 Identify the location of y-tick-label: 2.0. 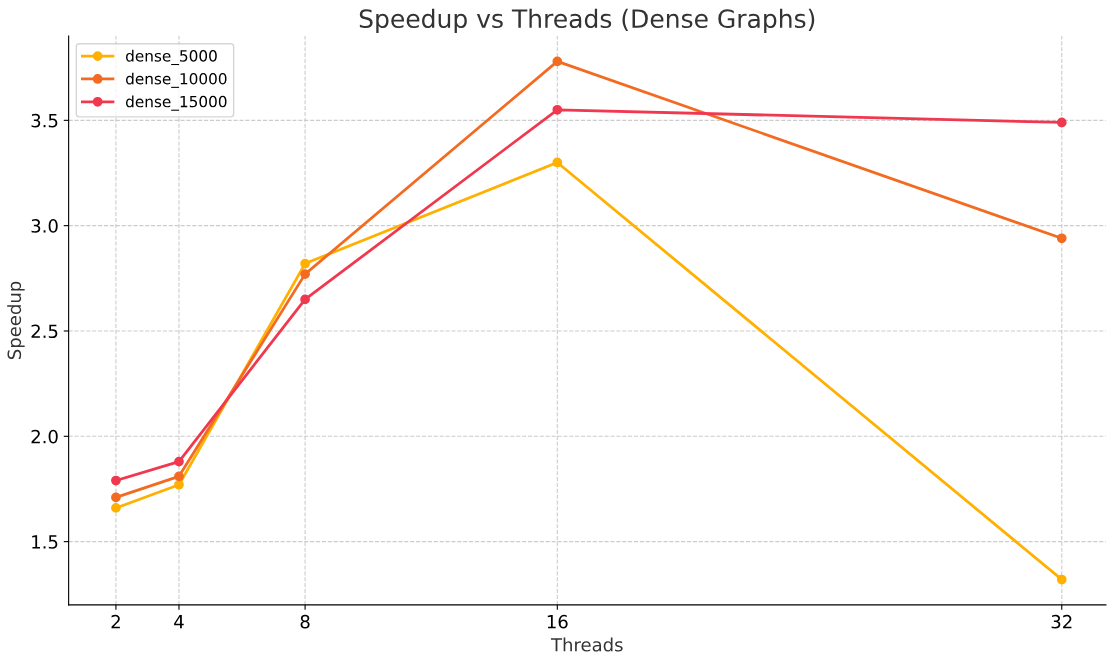
(44, 436).